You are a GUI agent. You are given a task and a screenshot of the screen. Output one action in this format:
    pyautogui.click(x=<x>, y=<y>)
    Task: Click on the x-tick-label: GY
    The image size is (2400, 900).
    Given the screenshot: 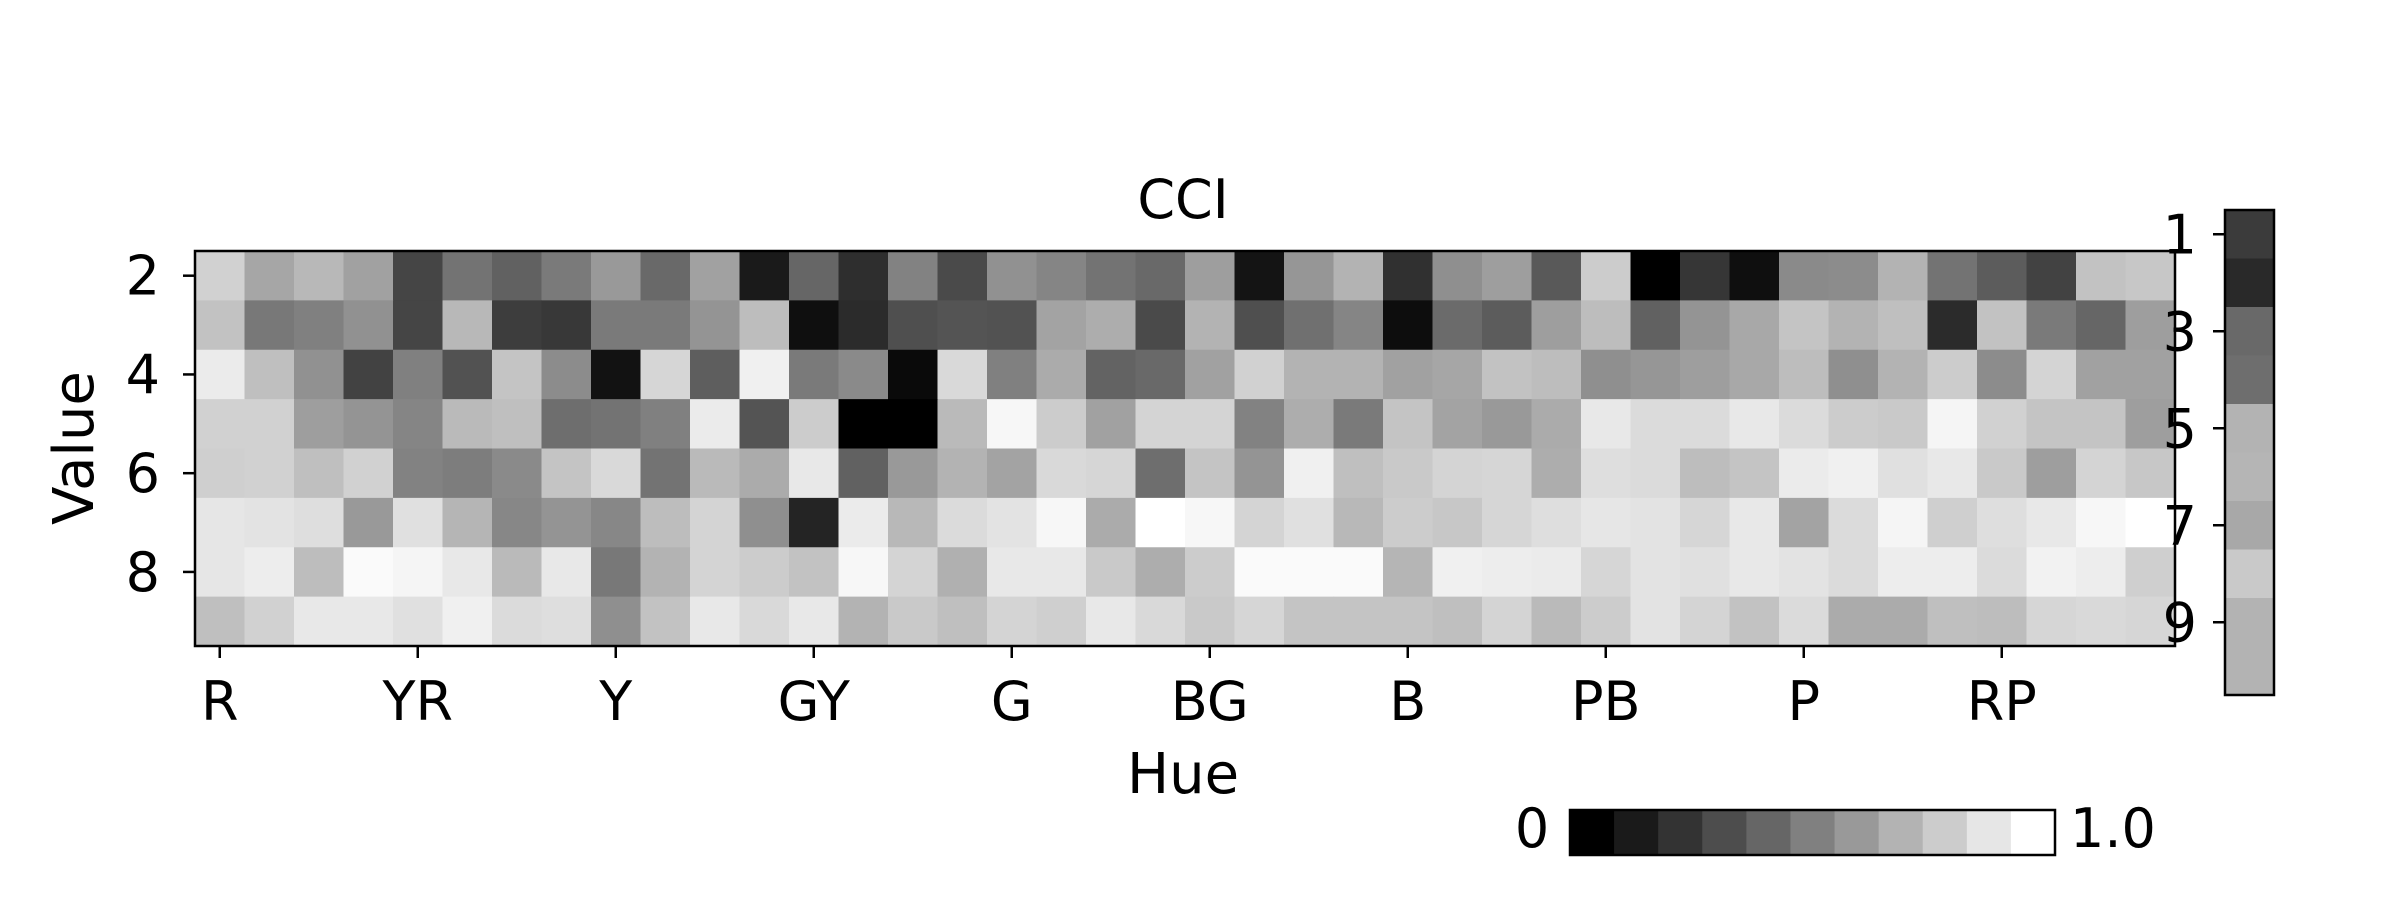 What is the action you would take?
    pyautogui.click(x=814, y=701)
    